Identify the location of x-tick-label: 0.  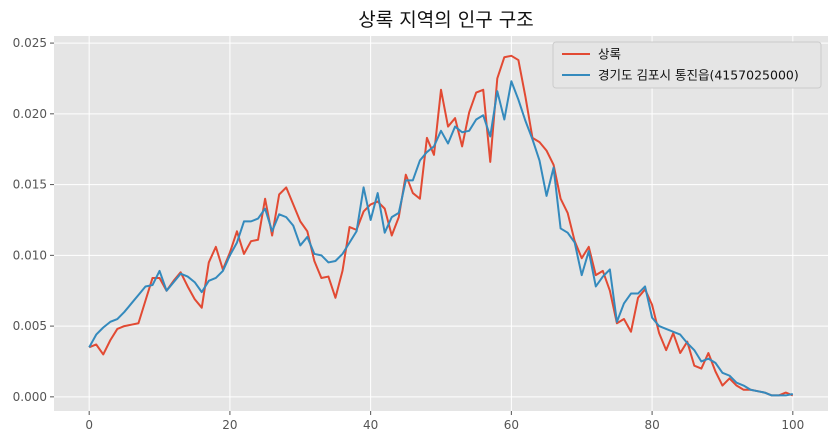
(89, 425).